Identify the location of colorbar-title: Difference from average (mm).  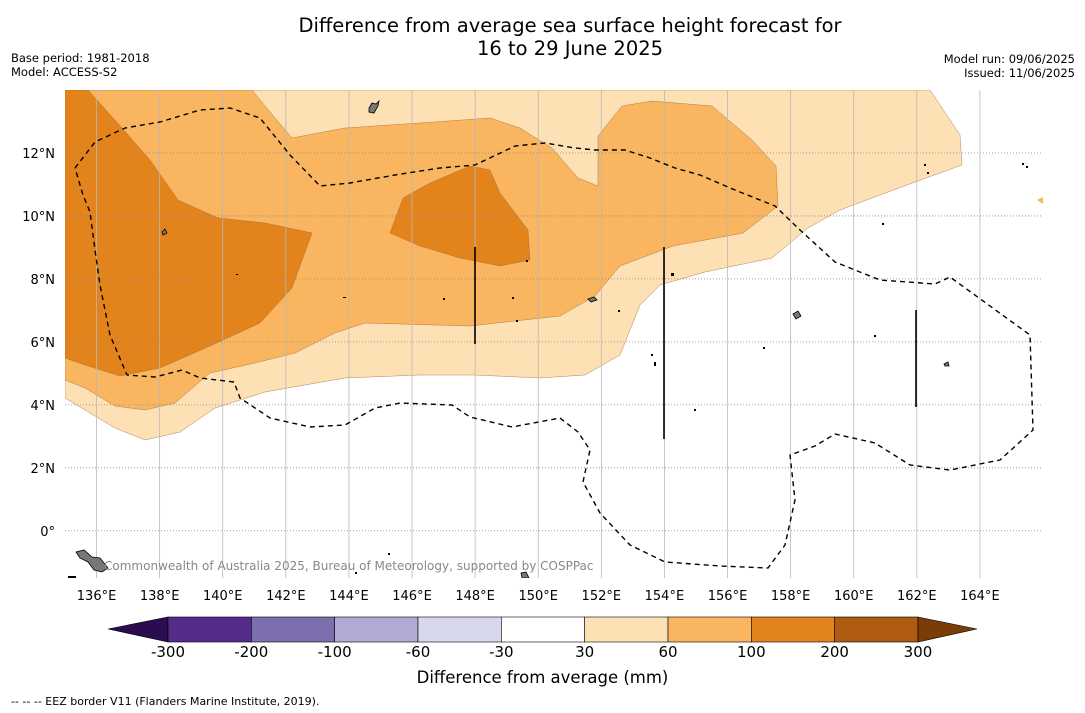
(542, 677).